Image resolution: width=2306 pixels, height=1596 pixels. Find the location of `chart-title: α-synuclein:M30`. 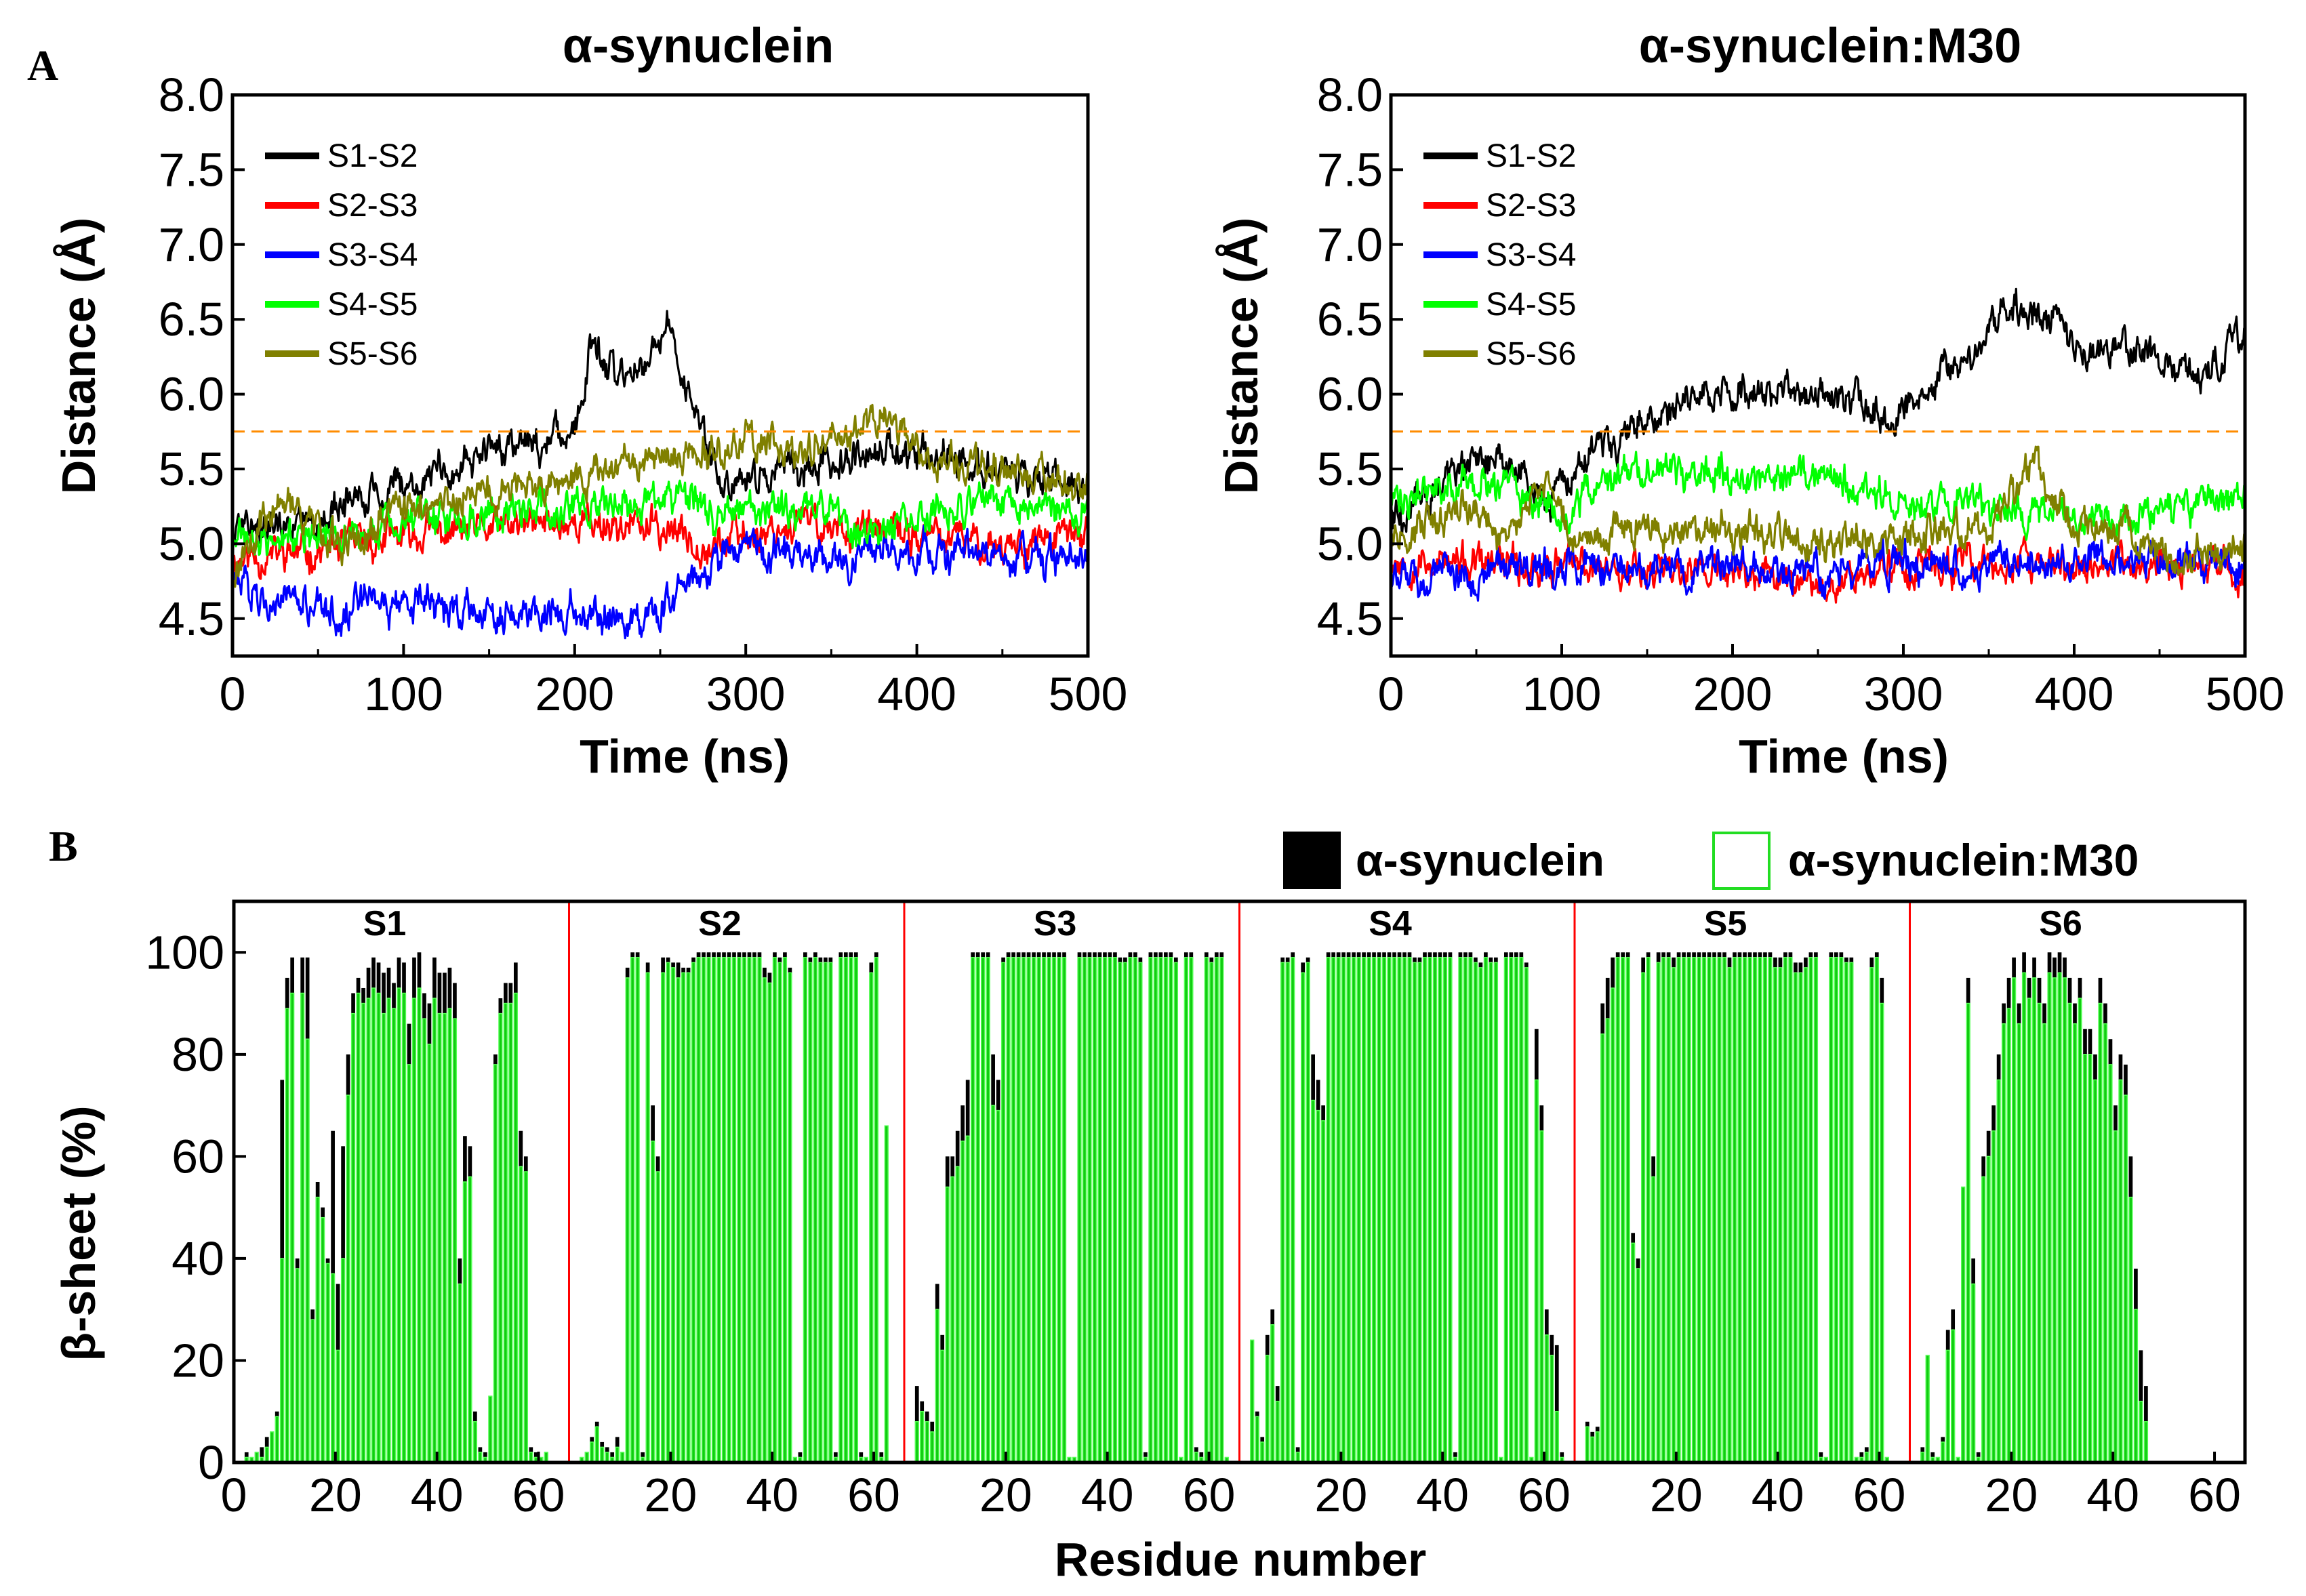

chart-title: α-synuclein:M30 is located at coordinates (1830, 46).